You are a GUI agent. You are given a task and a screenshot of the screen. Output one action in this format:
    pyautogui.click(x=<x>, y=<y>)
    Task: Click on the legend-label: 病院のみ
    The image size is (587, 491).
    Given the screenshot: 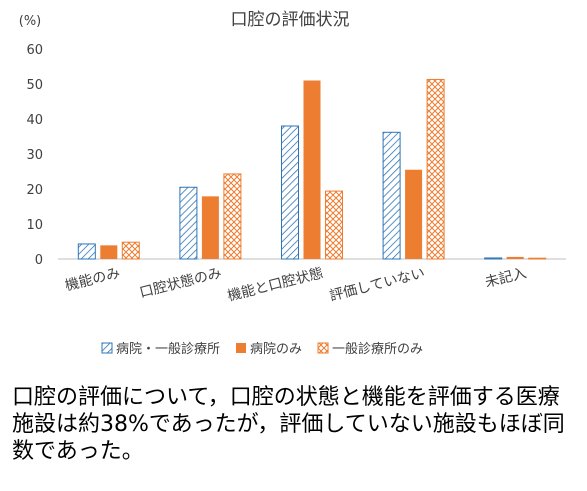 What is the action you would take?
    pyautogui.click(x=276, y=349)
    